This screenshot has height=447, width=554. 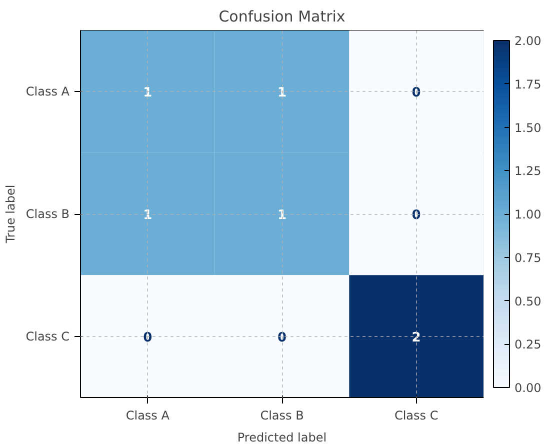 I want to click on y-tick-label: Class A, so click(x=48, y=91).